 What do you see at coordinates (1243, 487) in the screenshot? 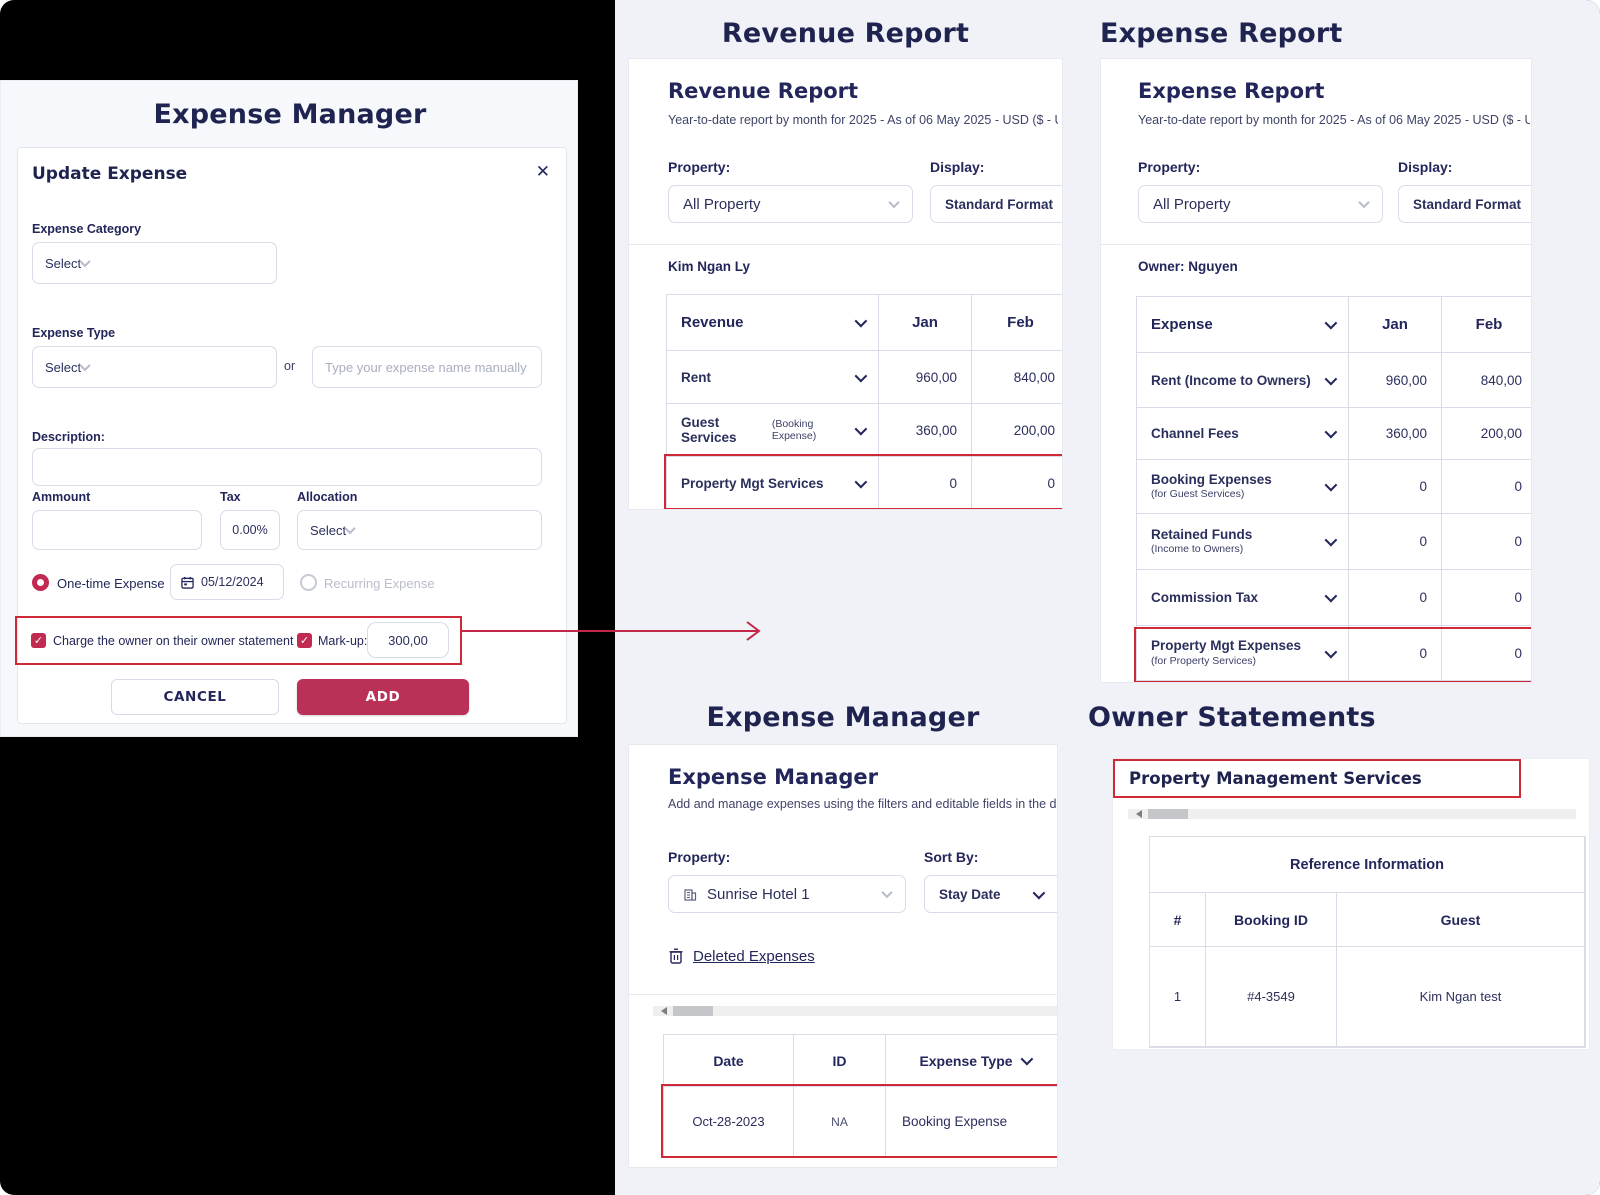
I see `table-row-label: Booking Expenses (for Guest Services)` at bounding box center [1243, 487].